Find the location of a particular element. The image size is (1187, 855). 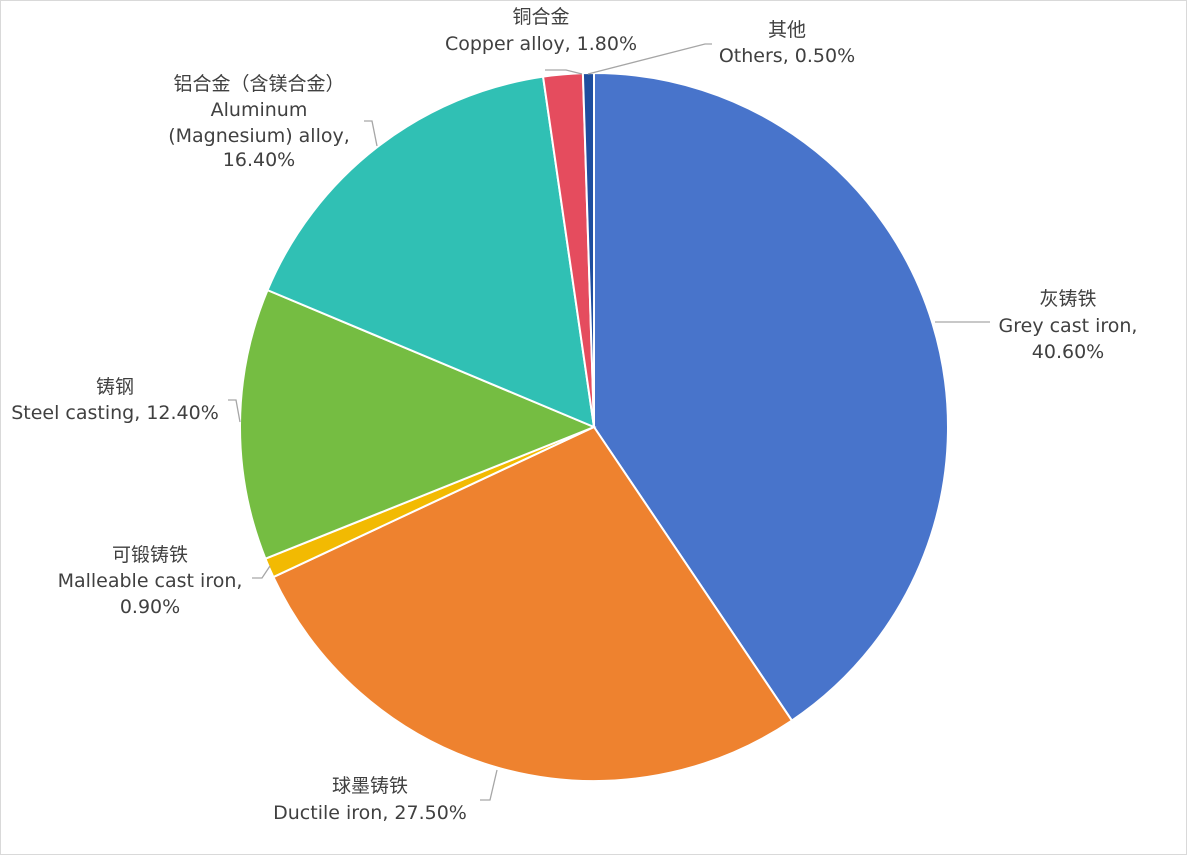

data-label-copper-alloy-line-2: Copper alloy, 1.80% is located at coordinates (541, 44).